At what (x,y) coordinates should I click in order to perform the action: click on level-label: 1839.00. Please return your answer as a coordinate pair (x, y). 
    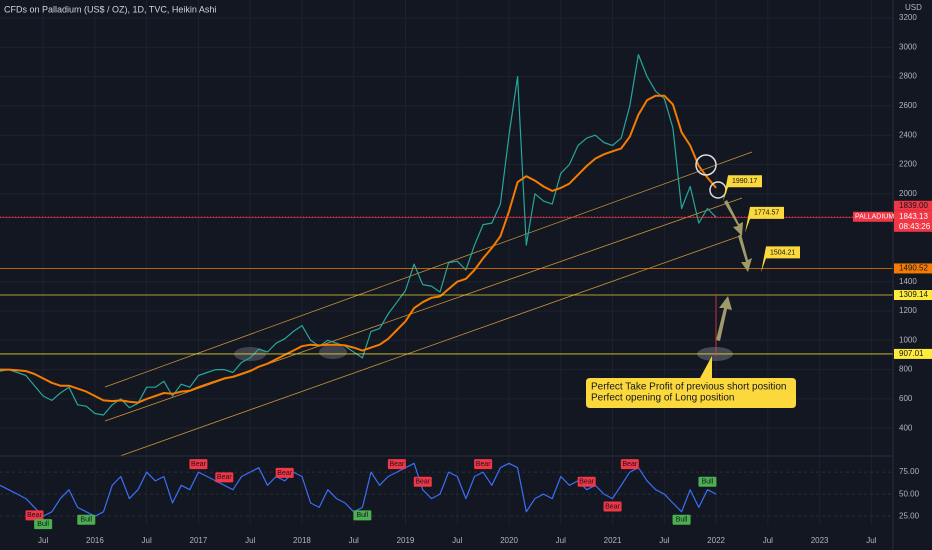
    Looking at the image, I should click on (913, 205).